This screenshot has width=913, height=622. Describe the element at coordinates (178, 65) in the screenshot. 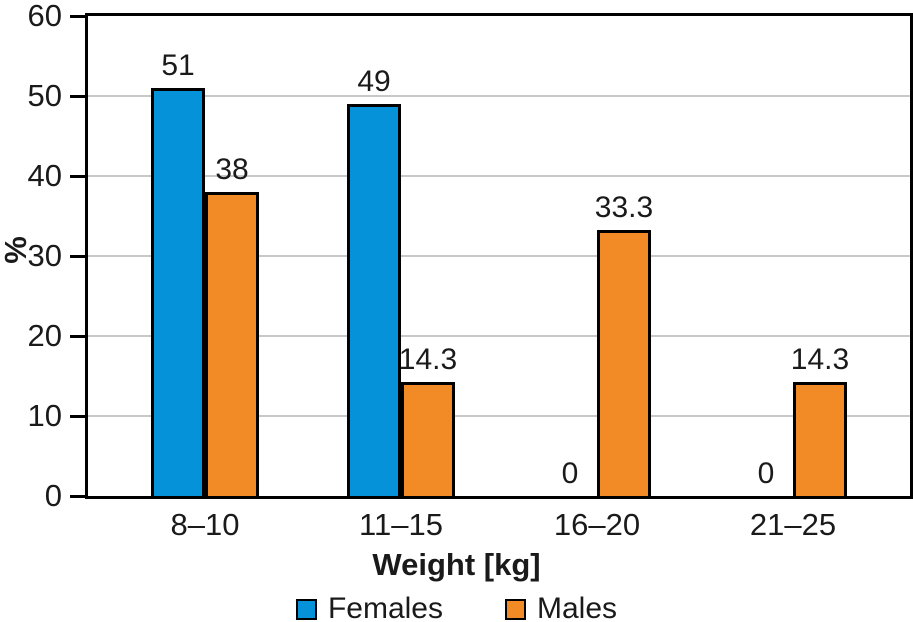

I see `bar-value-label: 51` at that location.